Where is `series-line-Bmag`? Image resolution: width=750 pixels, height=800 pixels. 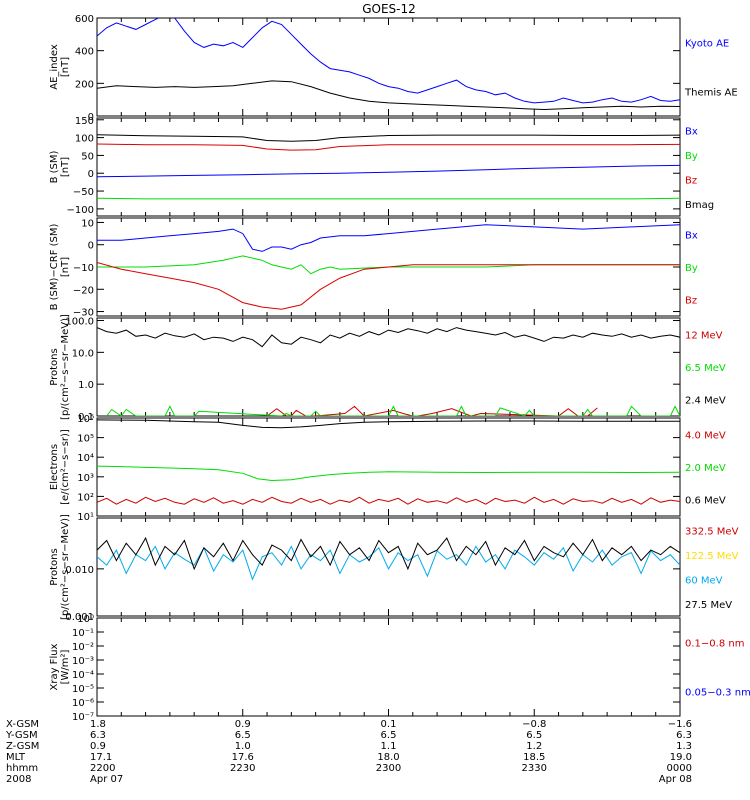 series-line-Bmag is located at coordinates (388, 138).